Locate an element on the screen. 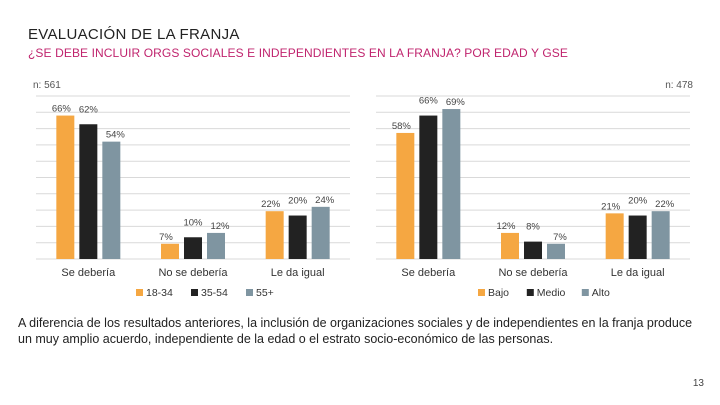 This screenshot has width=720, height=405. legend-label: 55+ is located at coordinates (265, 293).